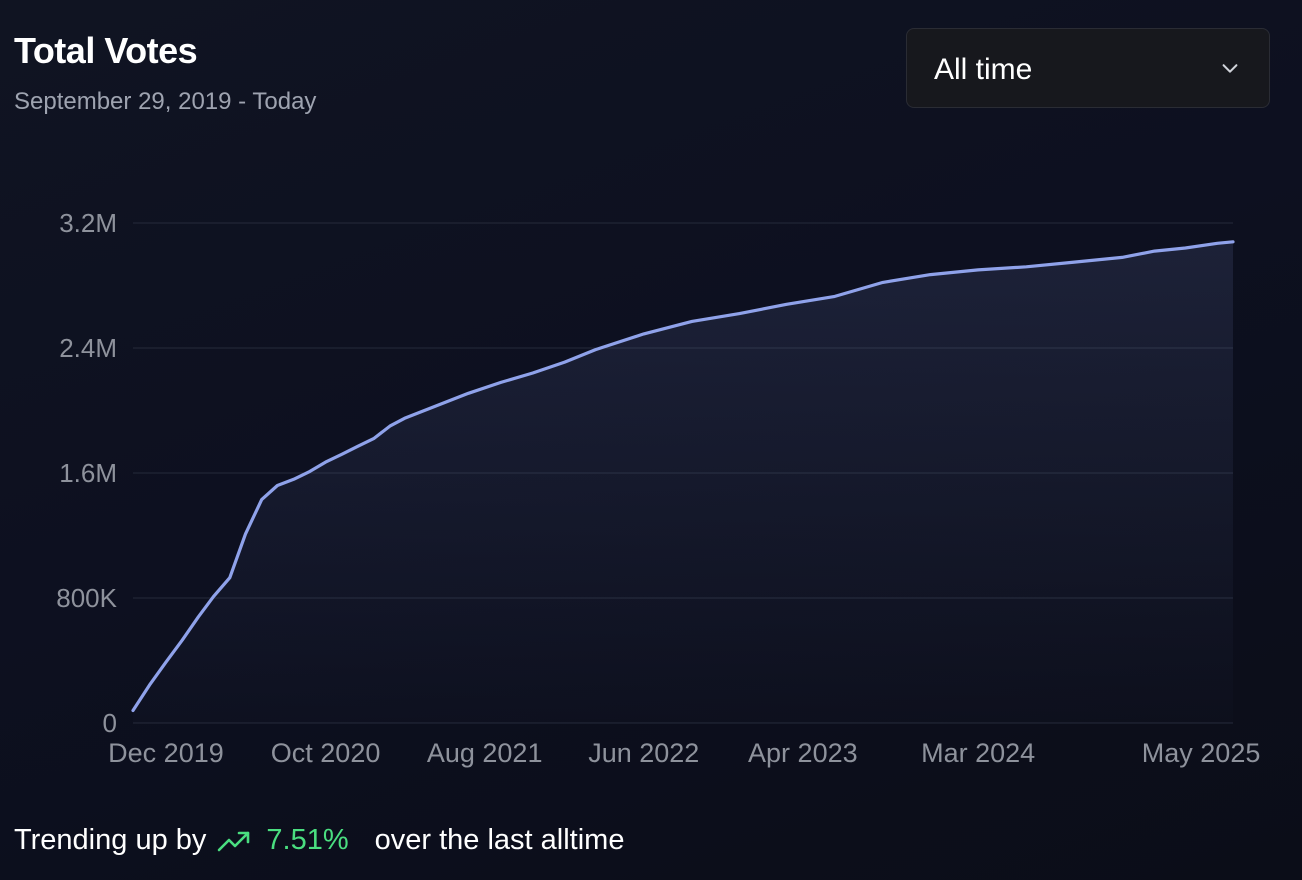 This screenshot has height=880, width=1302. What do you see at coordinates (499, 840) in the screenshot?
I see `trend-suffix: over the last alltime` at bounding box center [499, 840].